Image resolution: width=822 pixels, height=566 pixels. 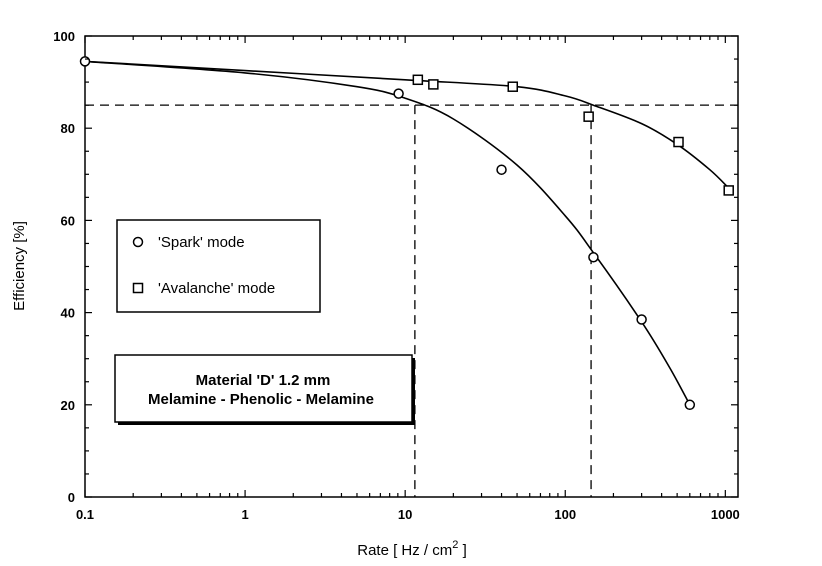 What do you see at coordinates (85, 514) in the screenshot?
I see `x-tick-label: 0.1` at bounding box center [85, 514].